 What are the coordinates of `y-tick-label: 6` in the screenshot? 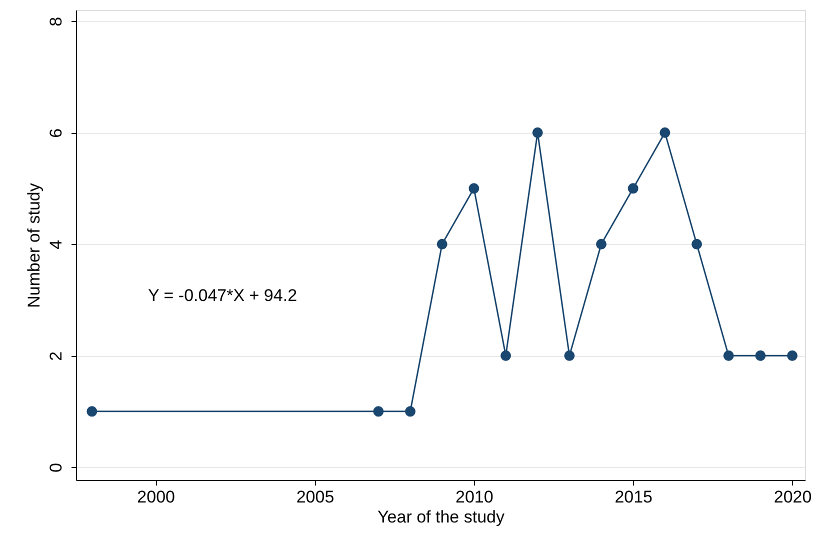 It's located at (56, 133).